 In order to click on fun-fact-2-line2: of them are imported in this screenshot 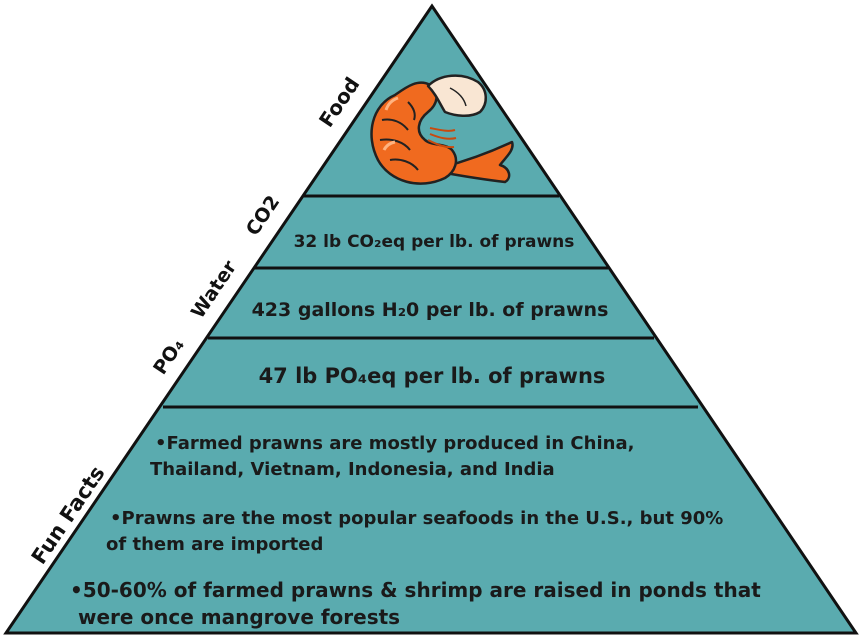, I will do `click(214, 544)`.